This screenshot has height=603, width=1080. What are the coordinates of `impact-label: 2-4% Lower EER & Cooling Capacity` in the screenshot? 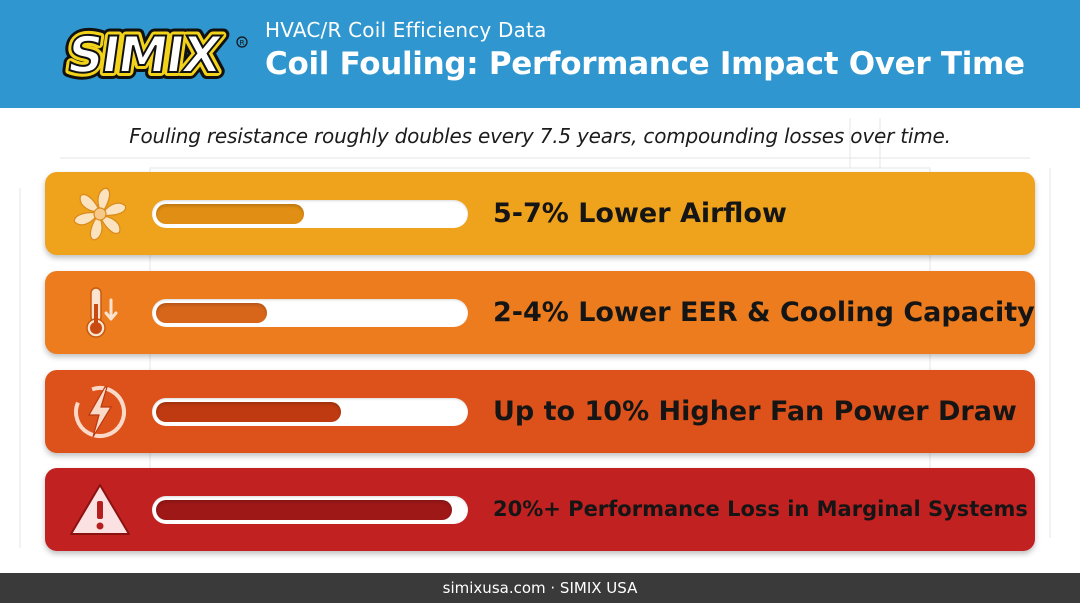 It's located at (764, 312).